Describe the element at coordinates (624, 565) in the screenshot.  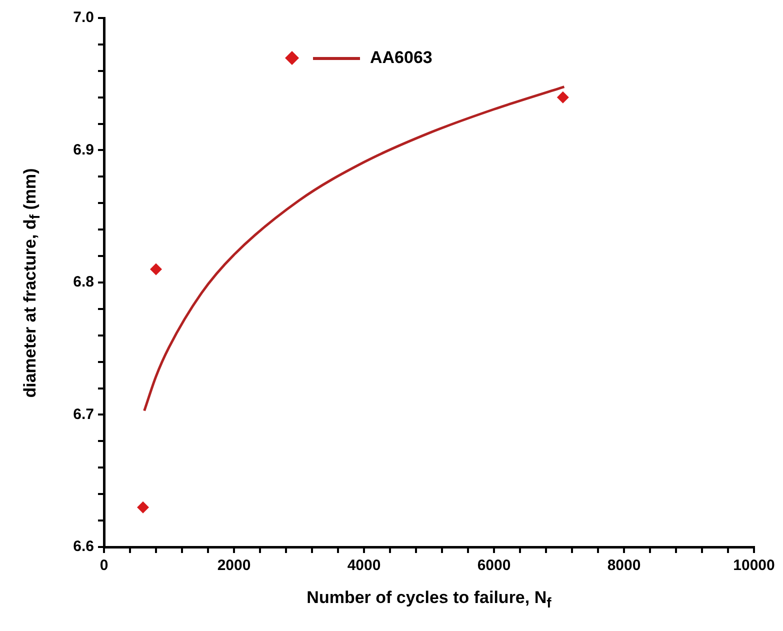
I see `x-tick-label: 8000` at that location.